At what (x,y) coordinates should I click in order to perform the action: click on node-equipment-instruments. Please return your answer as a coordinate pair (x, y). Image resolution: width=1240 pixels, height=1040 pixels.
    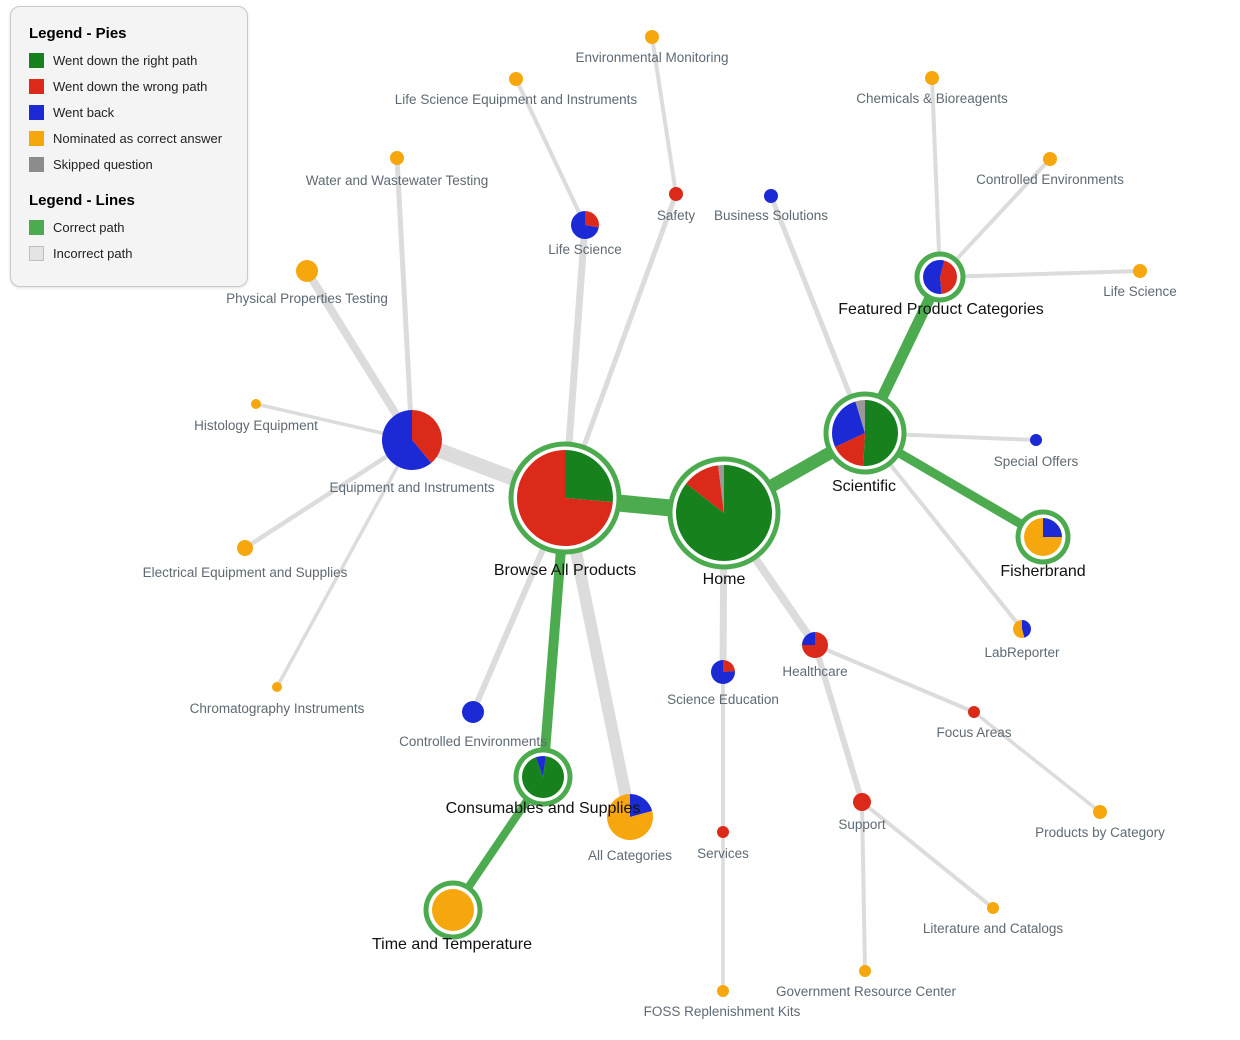
    Looking at the image, I should click on (412, 440).